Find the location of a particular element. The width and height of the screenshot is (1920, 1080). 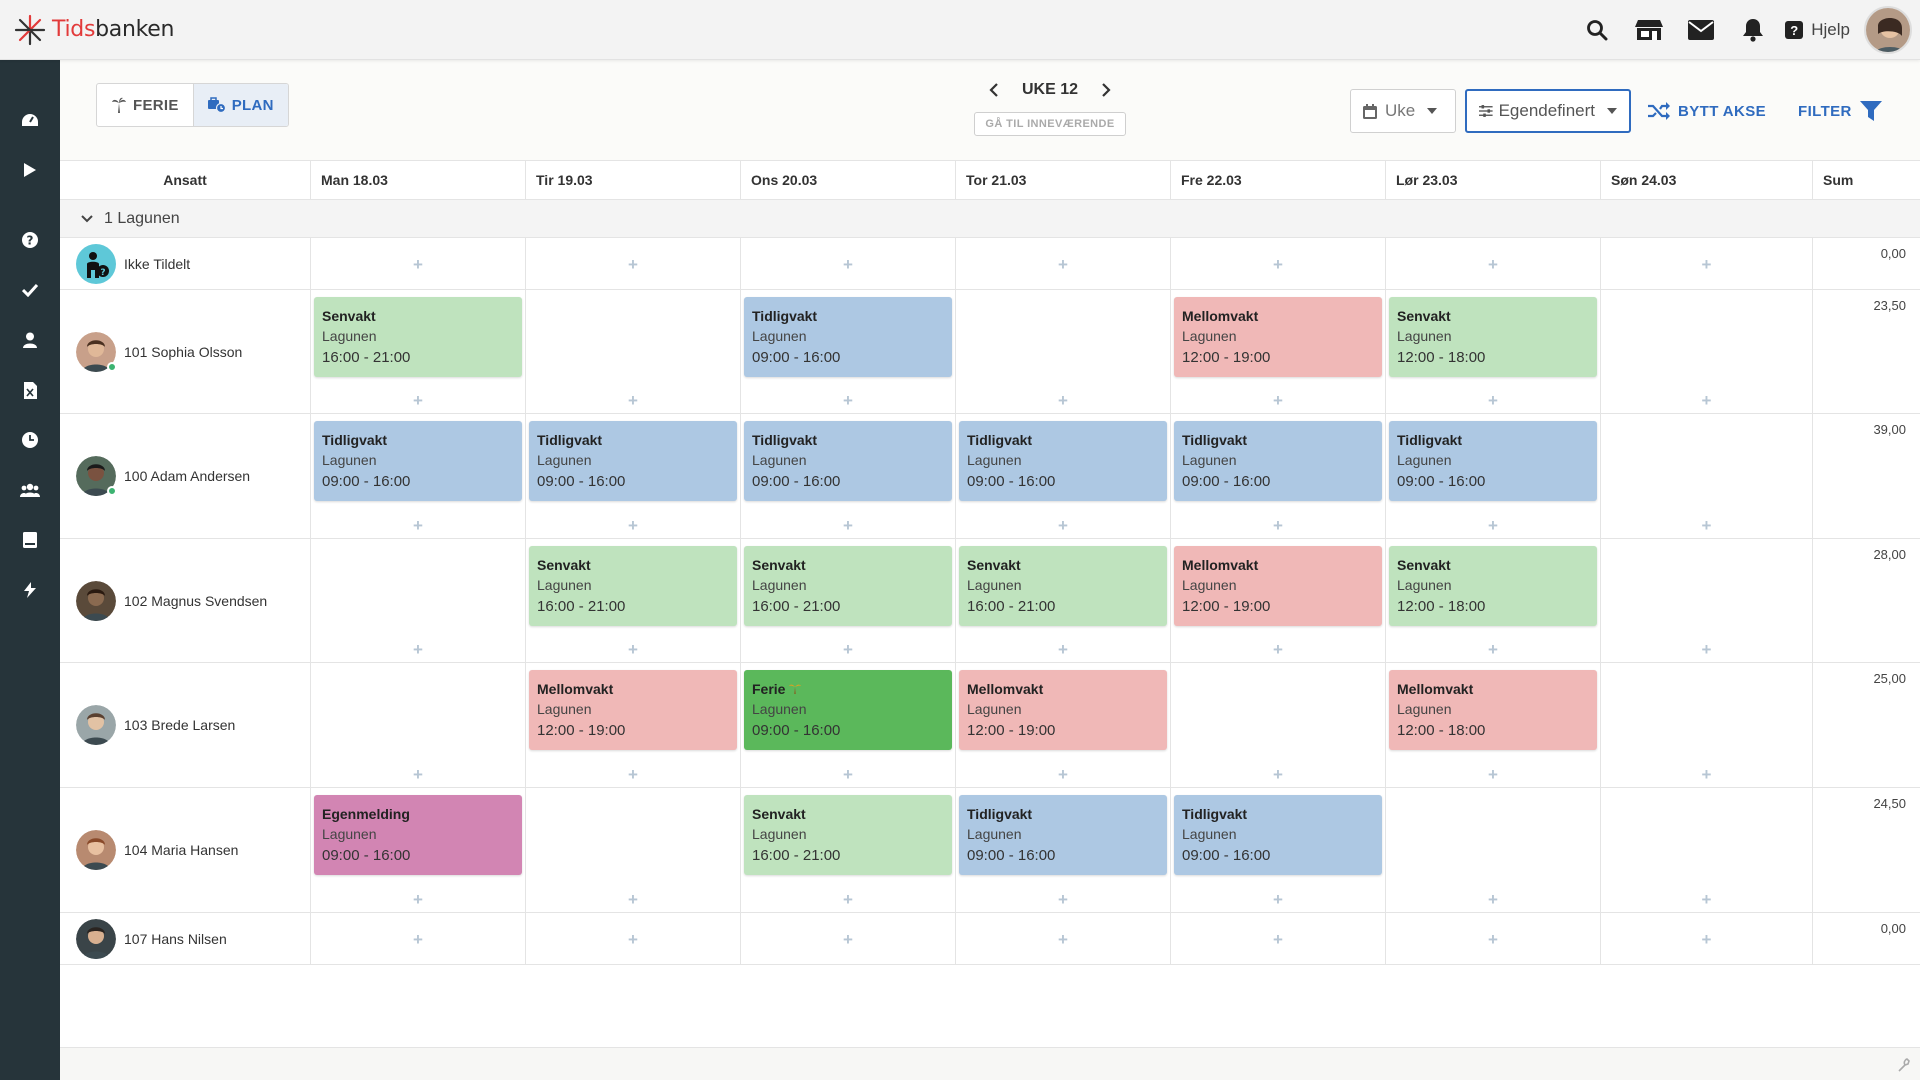

day-cell: Egenmelding Lagunen 09:00 - 16:00 + is located at coordinates (417, 850).